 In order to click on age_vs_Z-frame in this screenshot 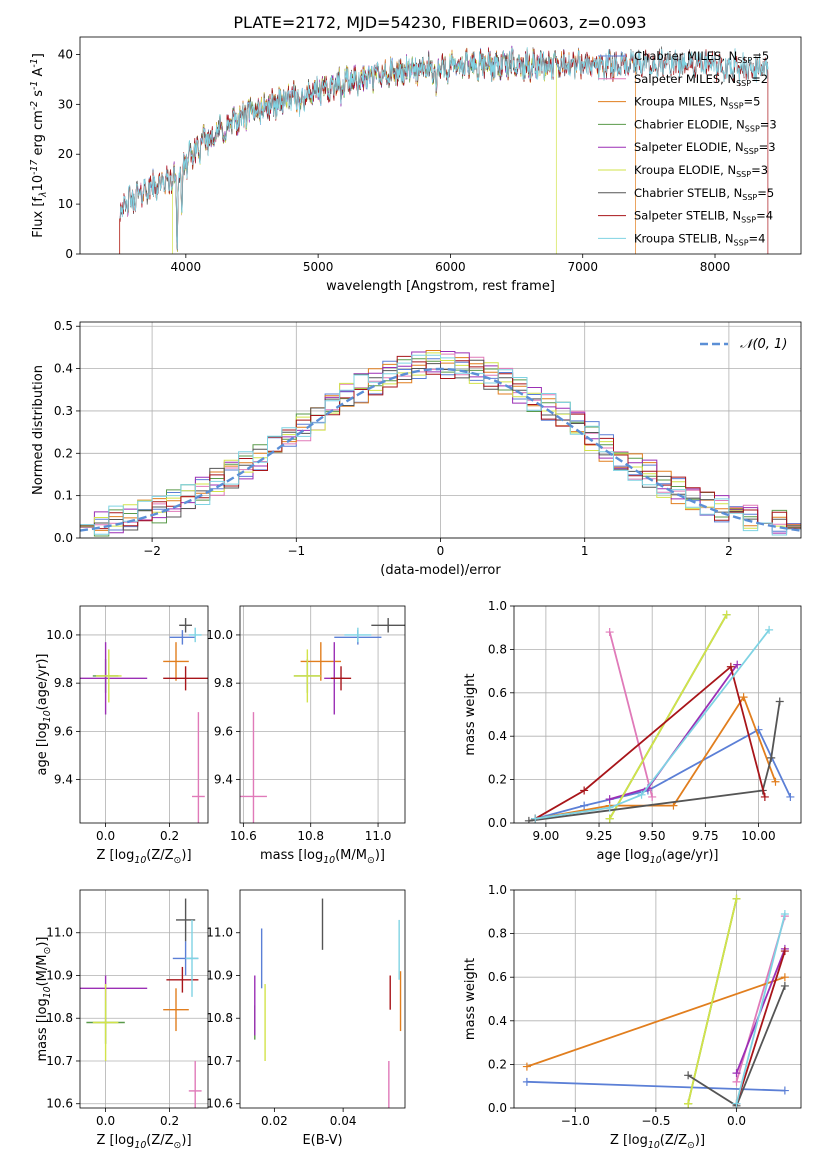, I will do `click(144, 714)`.